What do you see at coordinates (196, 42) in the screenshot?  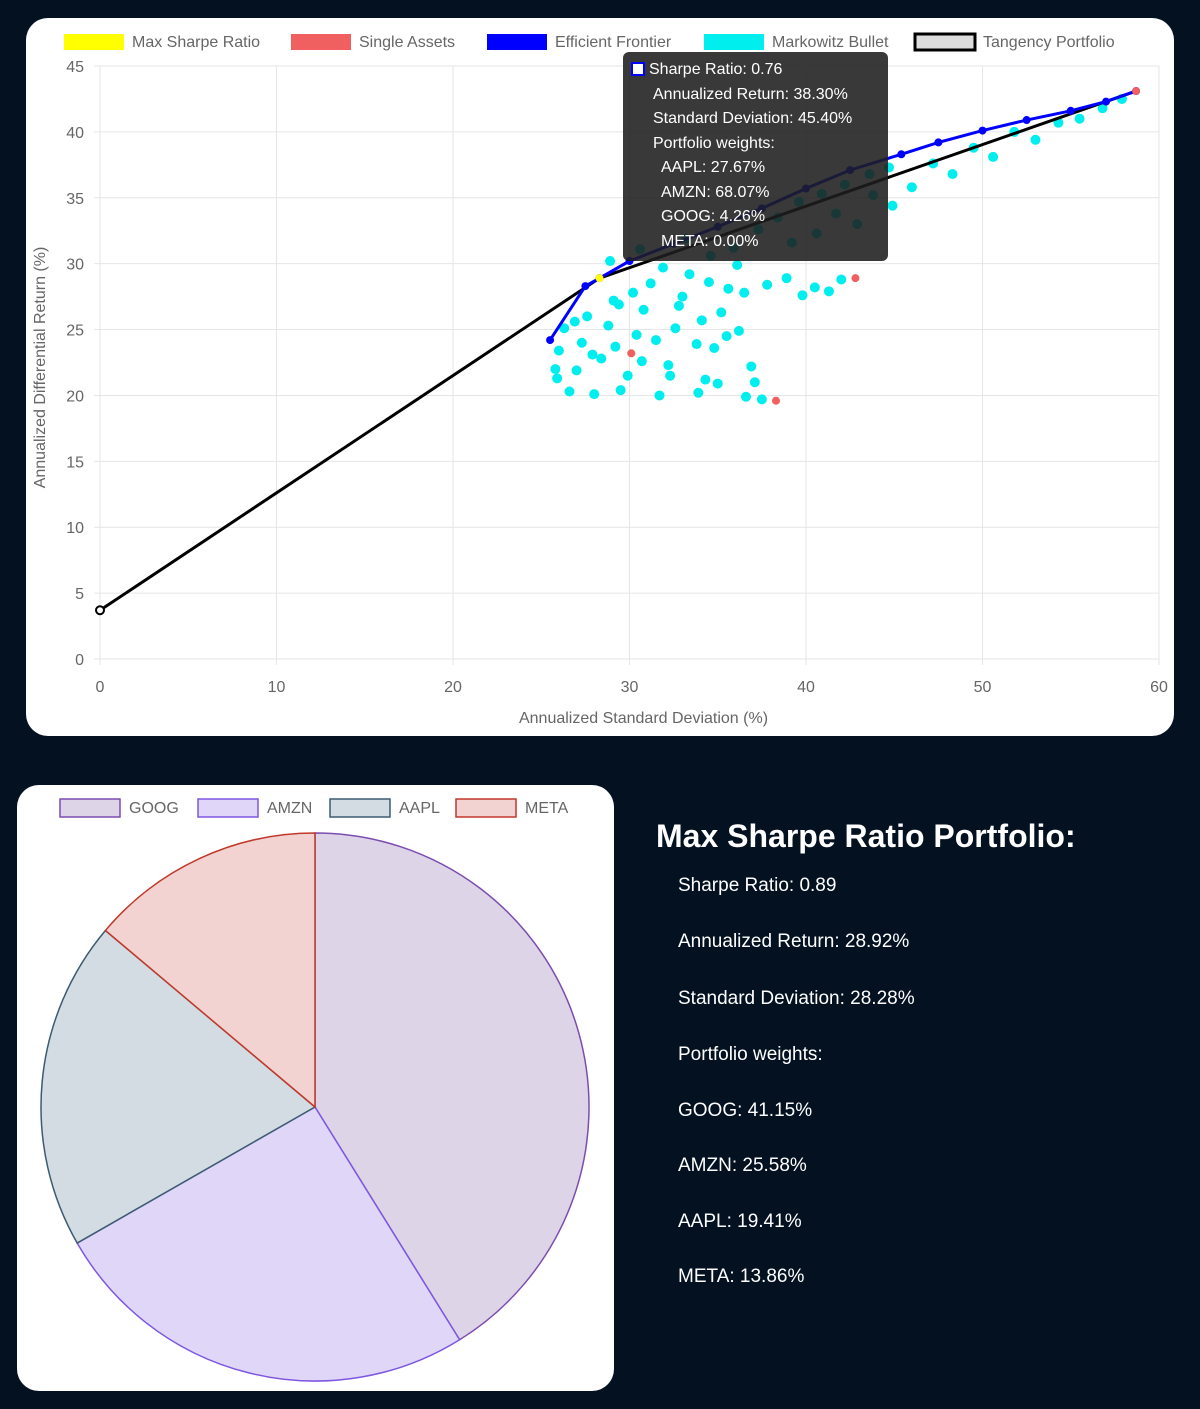 I see `legend-label: Max Sharpe Ratio` at bounding box center [196, 42].